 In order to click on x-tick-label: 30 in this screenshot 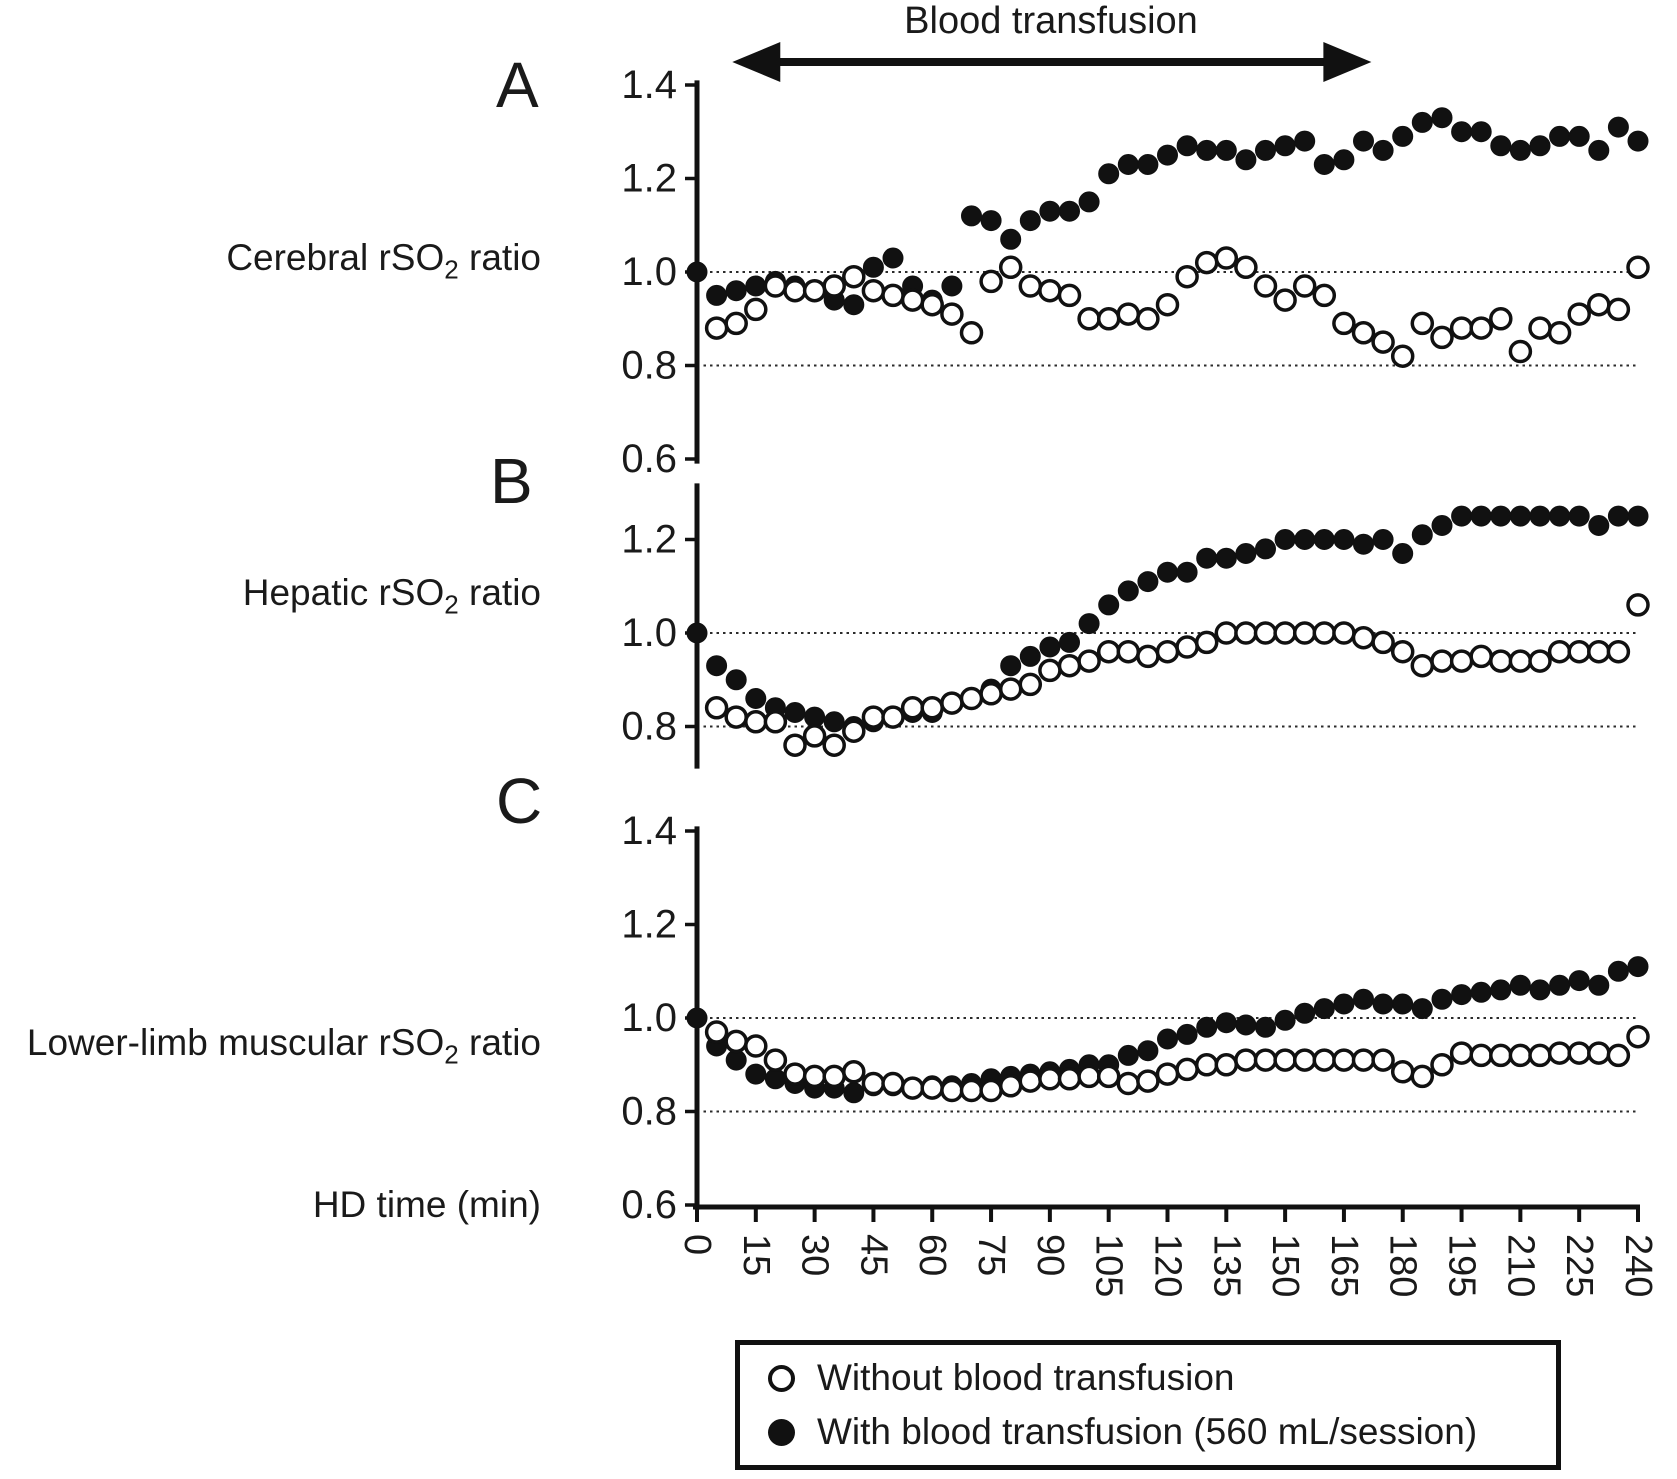, I will do `click(815, 1255)`.